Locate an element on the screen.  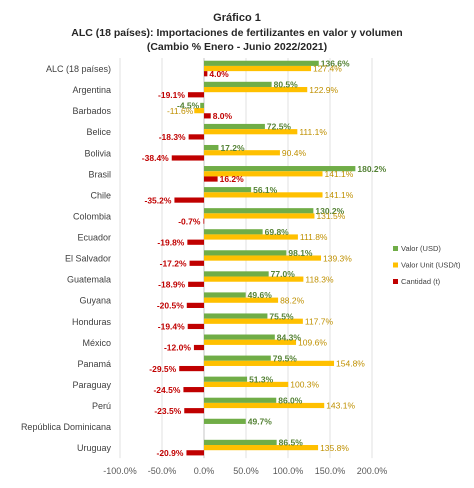
bar-valor-usd-honduras is located at coordinates (236, 316).